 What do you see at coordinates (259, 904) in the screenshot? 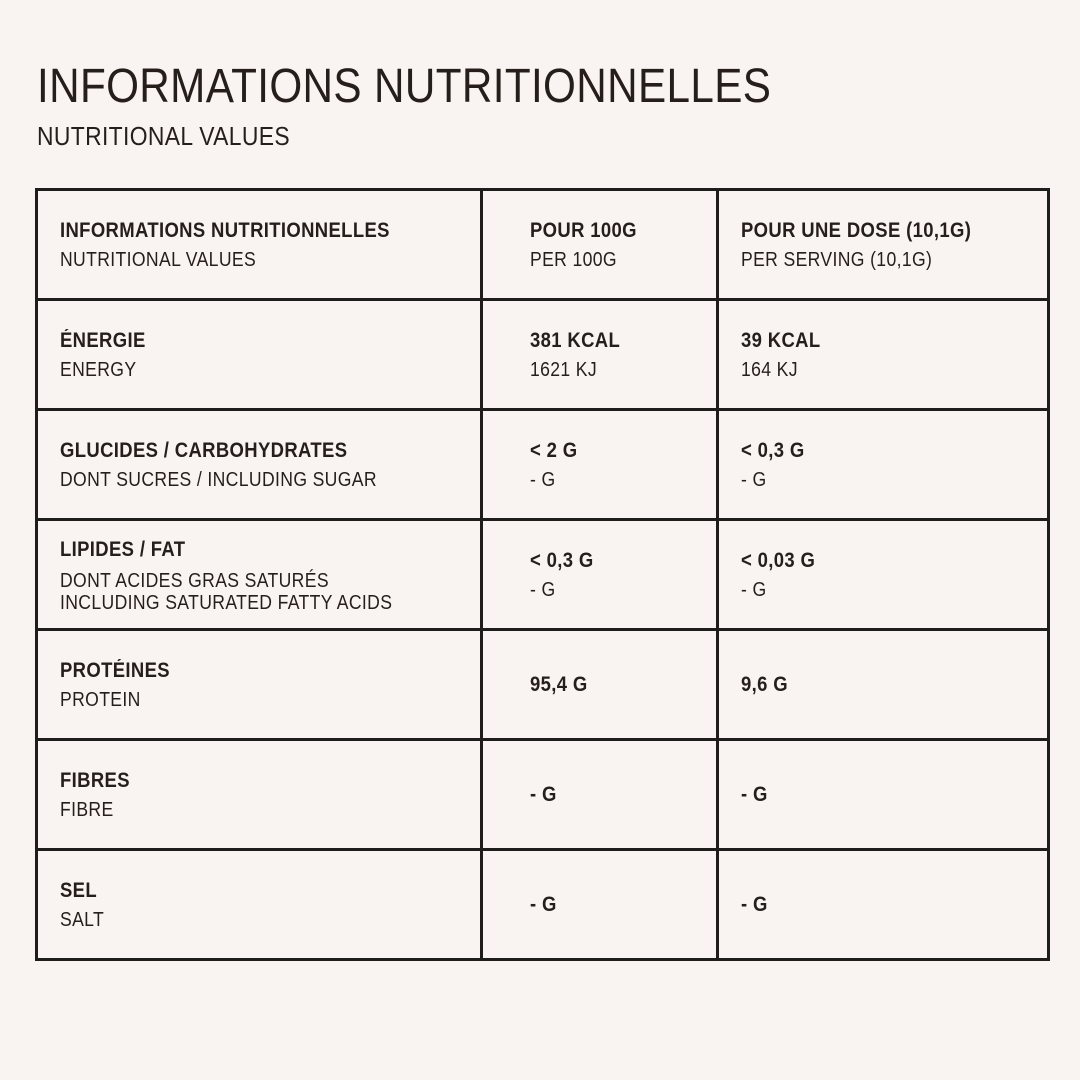
I see `salt-label-cell: SEL SALT` at bounding box center [259, 904].